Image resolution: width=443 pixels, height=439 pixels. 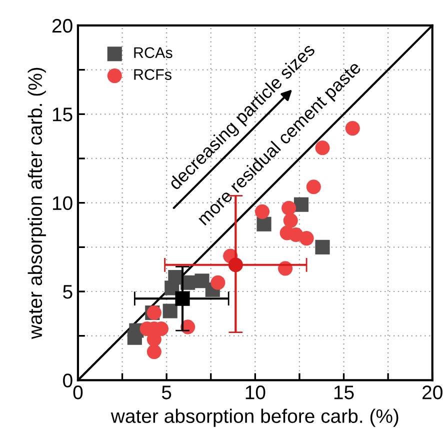 What do you see at coordinates (67, 292) in the screenshot?
I see `y-tick-label: 5` at bounding box center [67, 292].